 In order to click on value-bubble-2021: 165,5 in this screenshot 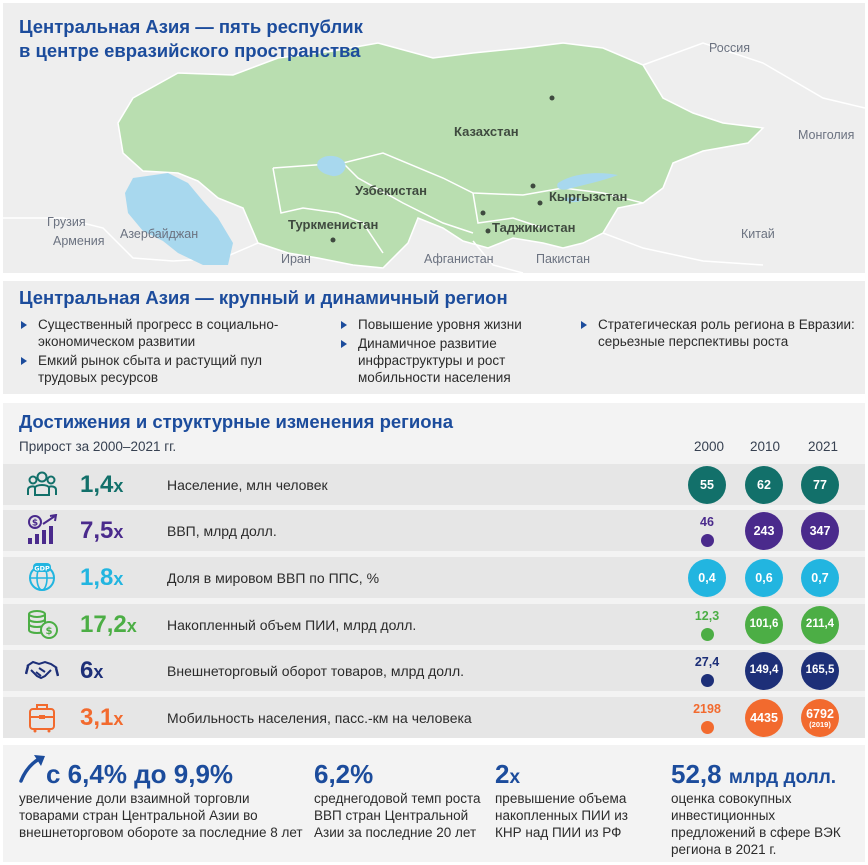, I will do `click(820, 671)`.